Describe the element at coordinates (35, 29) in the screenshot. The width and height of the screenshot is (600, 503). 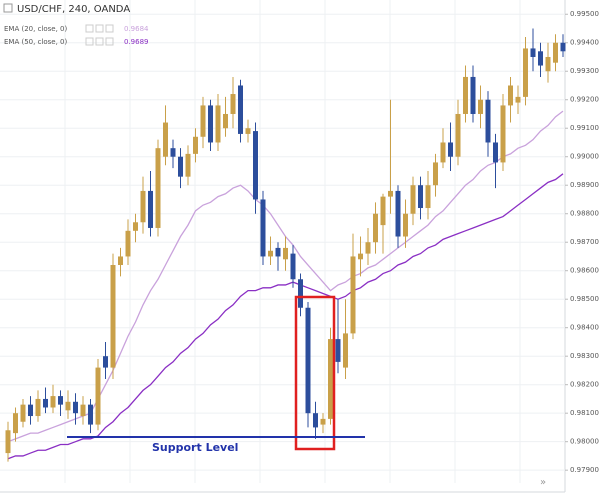
I see `legend-label: EMA (20, close, 0)` at that location.